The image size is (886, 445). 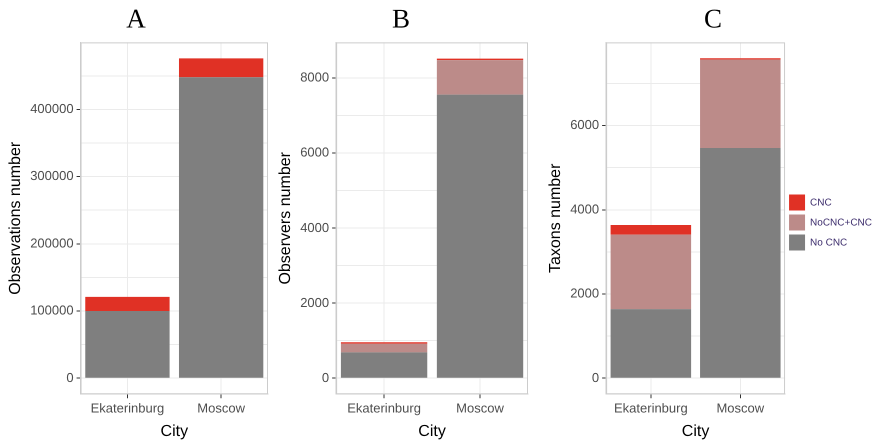 What do you see at coordinates (401, 18) in the screenshot?
I see `chart-title: B` at bounding box center [401, 18].